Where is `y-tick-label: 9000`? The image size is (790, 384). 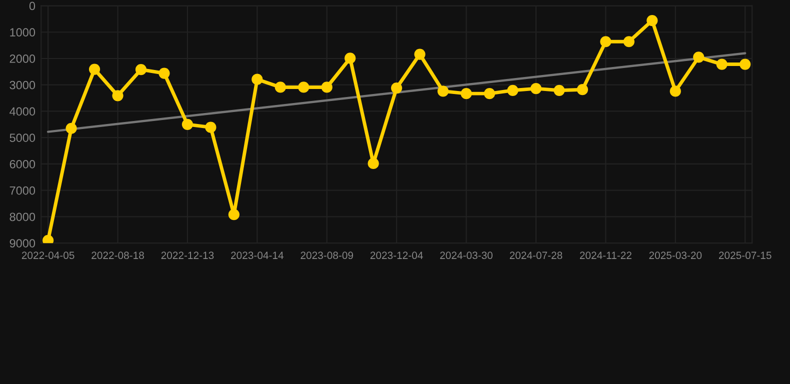
y-tick-label: 9000 is located at coordinates (23, 243).